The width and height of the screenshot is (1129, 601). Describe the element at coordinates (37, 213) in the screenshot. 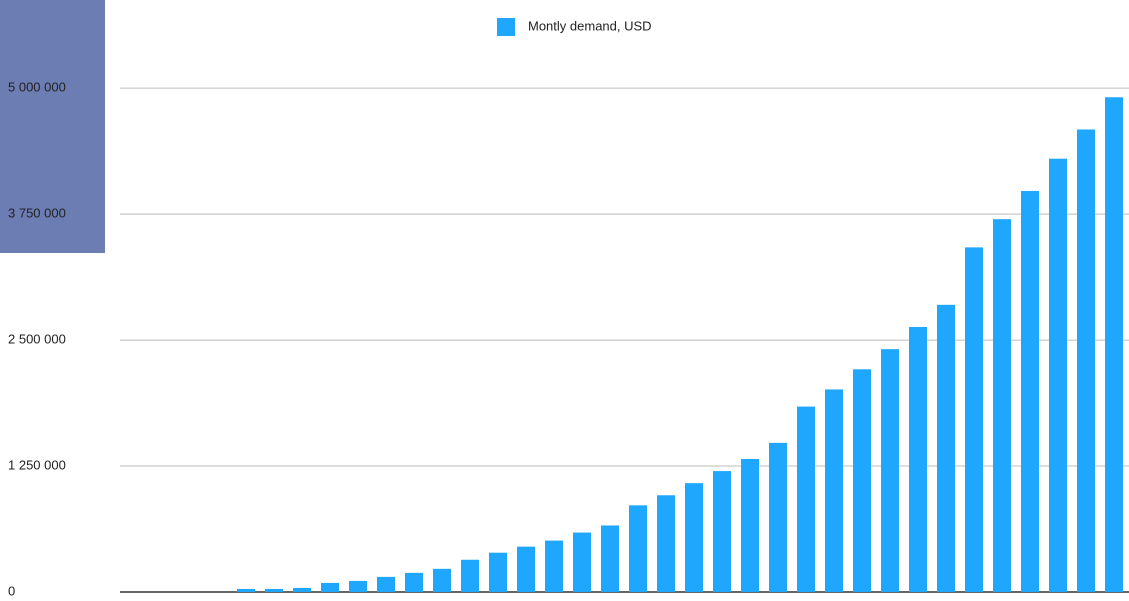

I see `y-tick-label: 3 750 000` at that location.